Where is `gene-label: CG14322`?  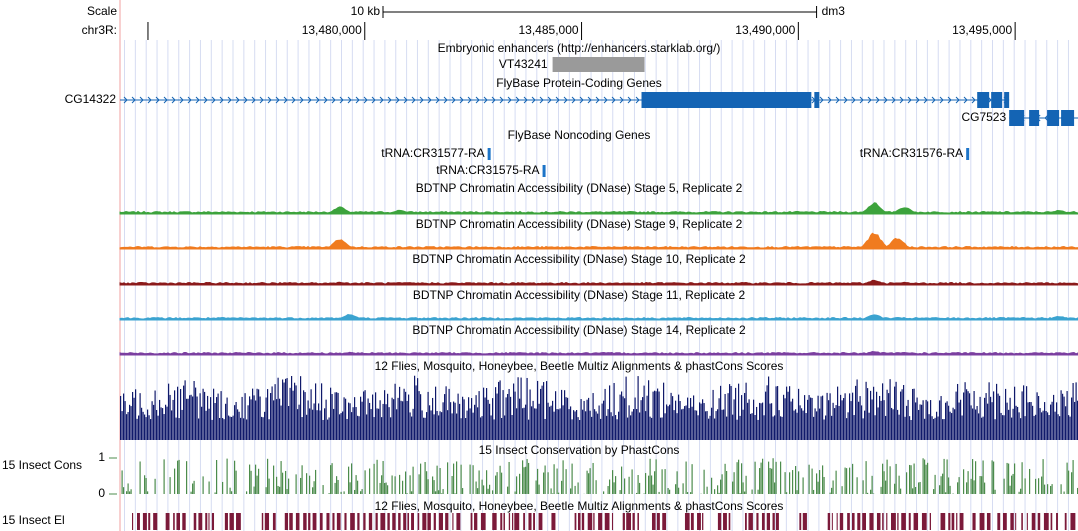
gene-label: CG14322 is located at coordinates (91, 99).